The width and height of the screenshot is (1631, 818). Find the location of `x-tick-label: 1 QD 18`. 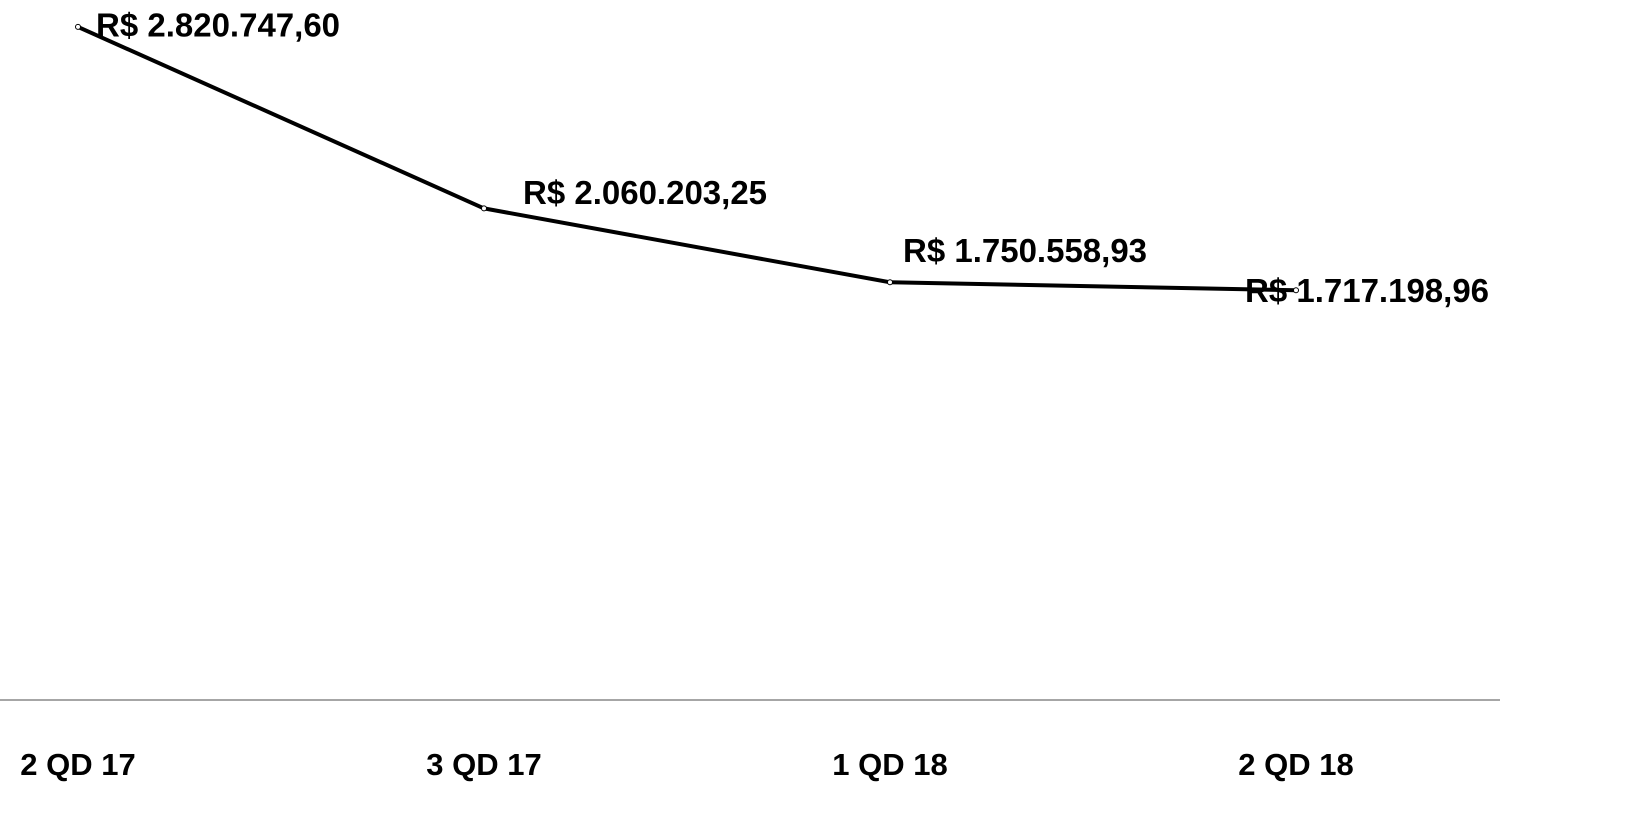

x-tick-label: 1 QD 18 is located at coordinates (889, 764).